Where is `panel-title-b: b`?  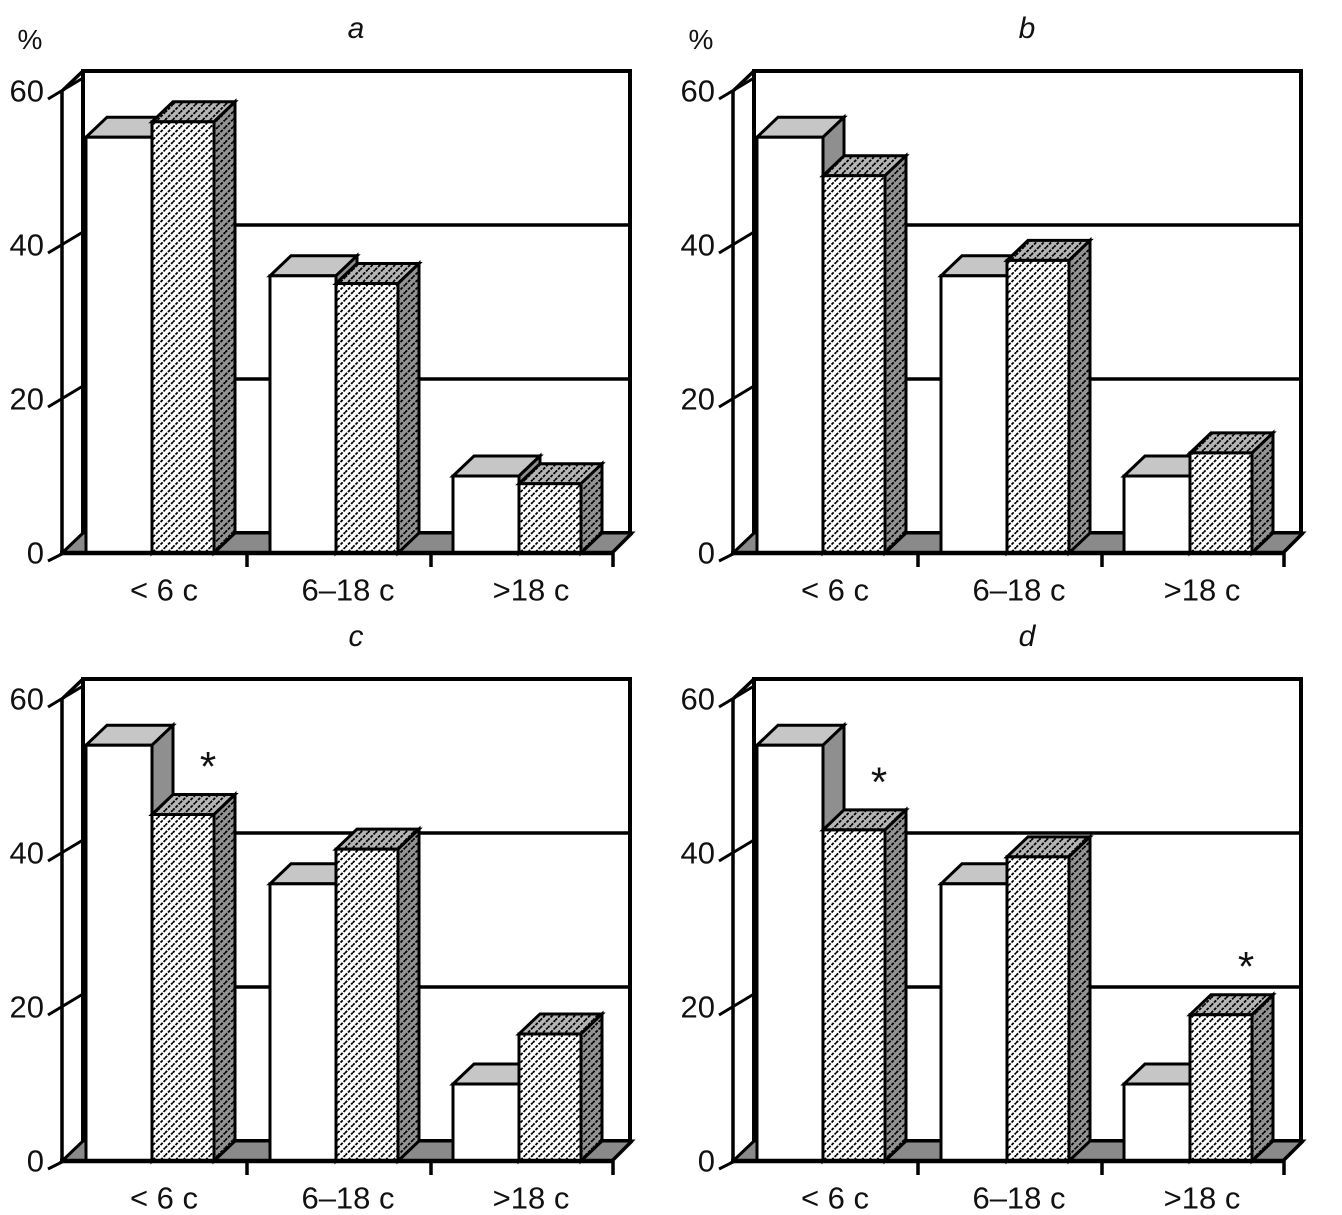
panel-title-b: b is located at coordinates (1027, 28).